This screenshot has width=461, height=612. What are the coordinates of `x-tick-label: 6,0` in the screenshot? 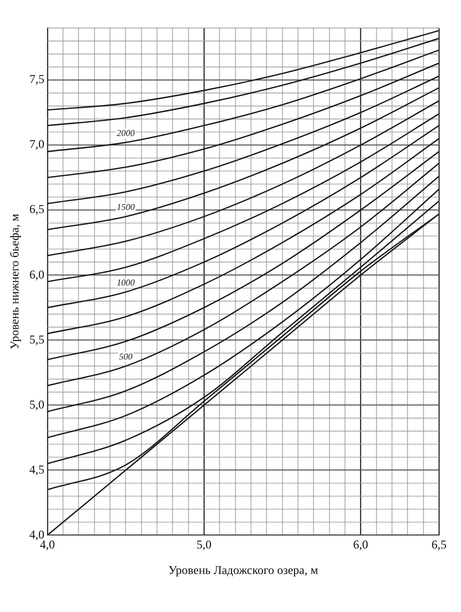 It's located at (360, 545).